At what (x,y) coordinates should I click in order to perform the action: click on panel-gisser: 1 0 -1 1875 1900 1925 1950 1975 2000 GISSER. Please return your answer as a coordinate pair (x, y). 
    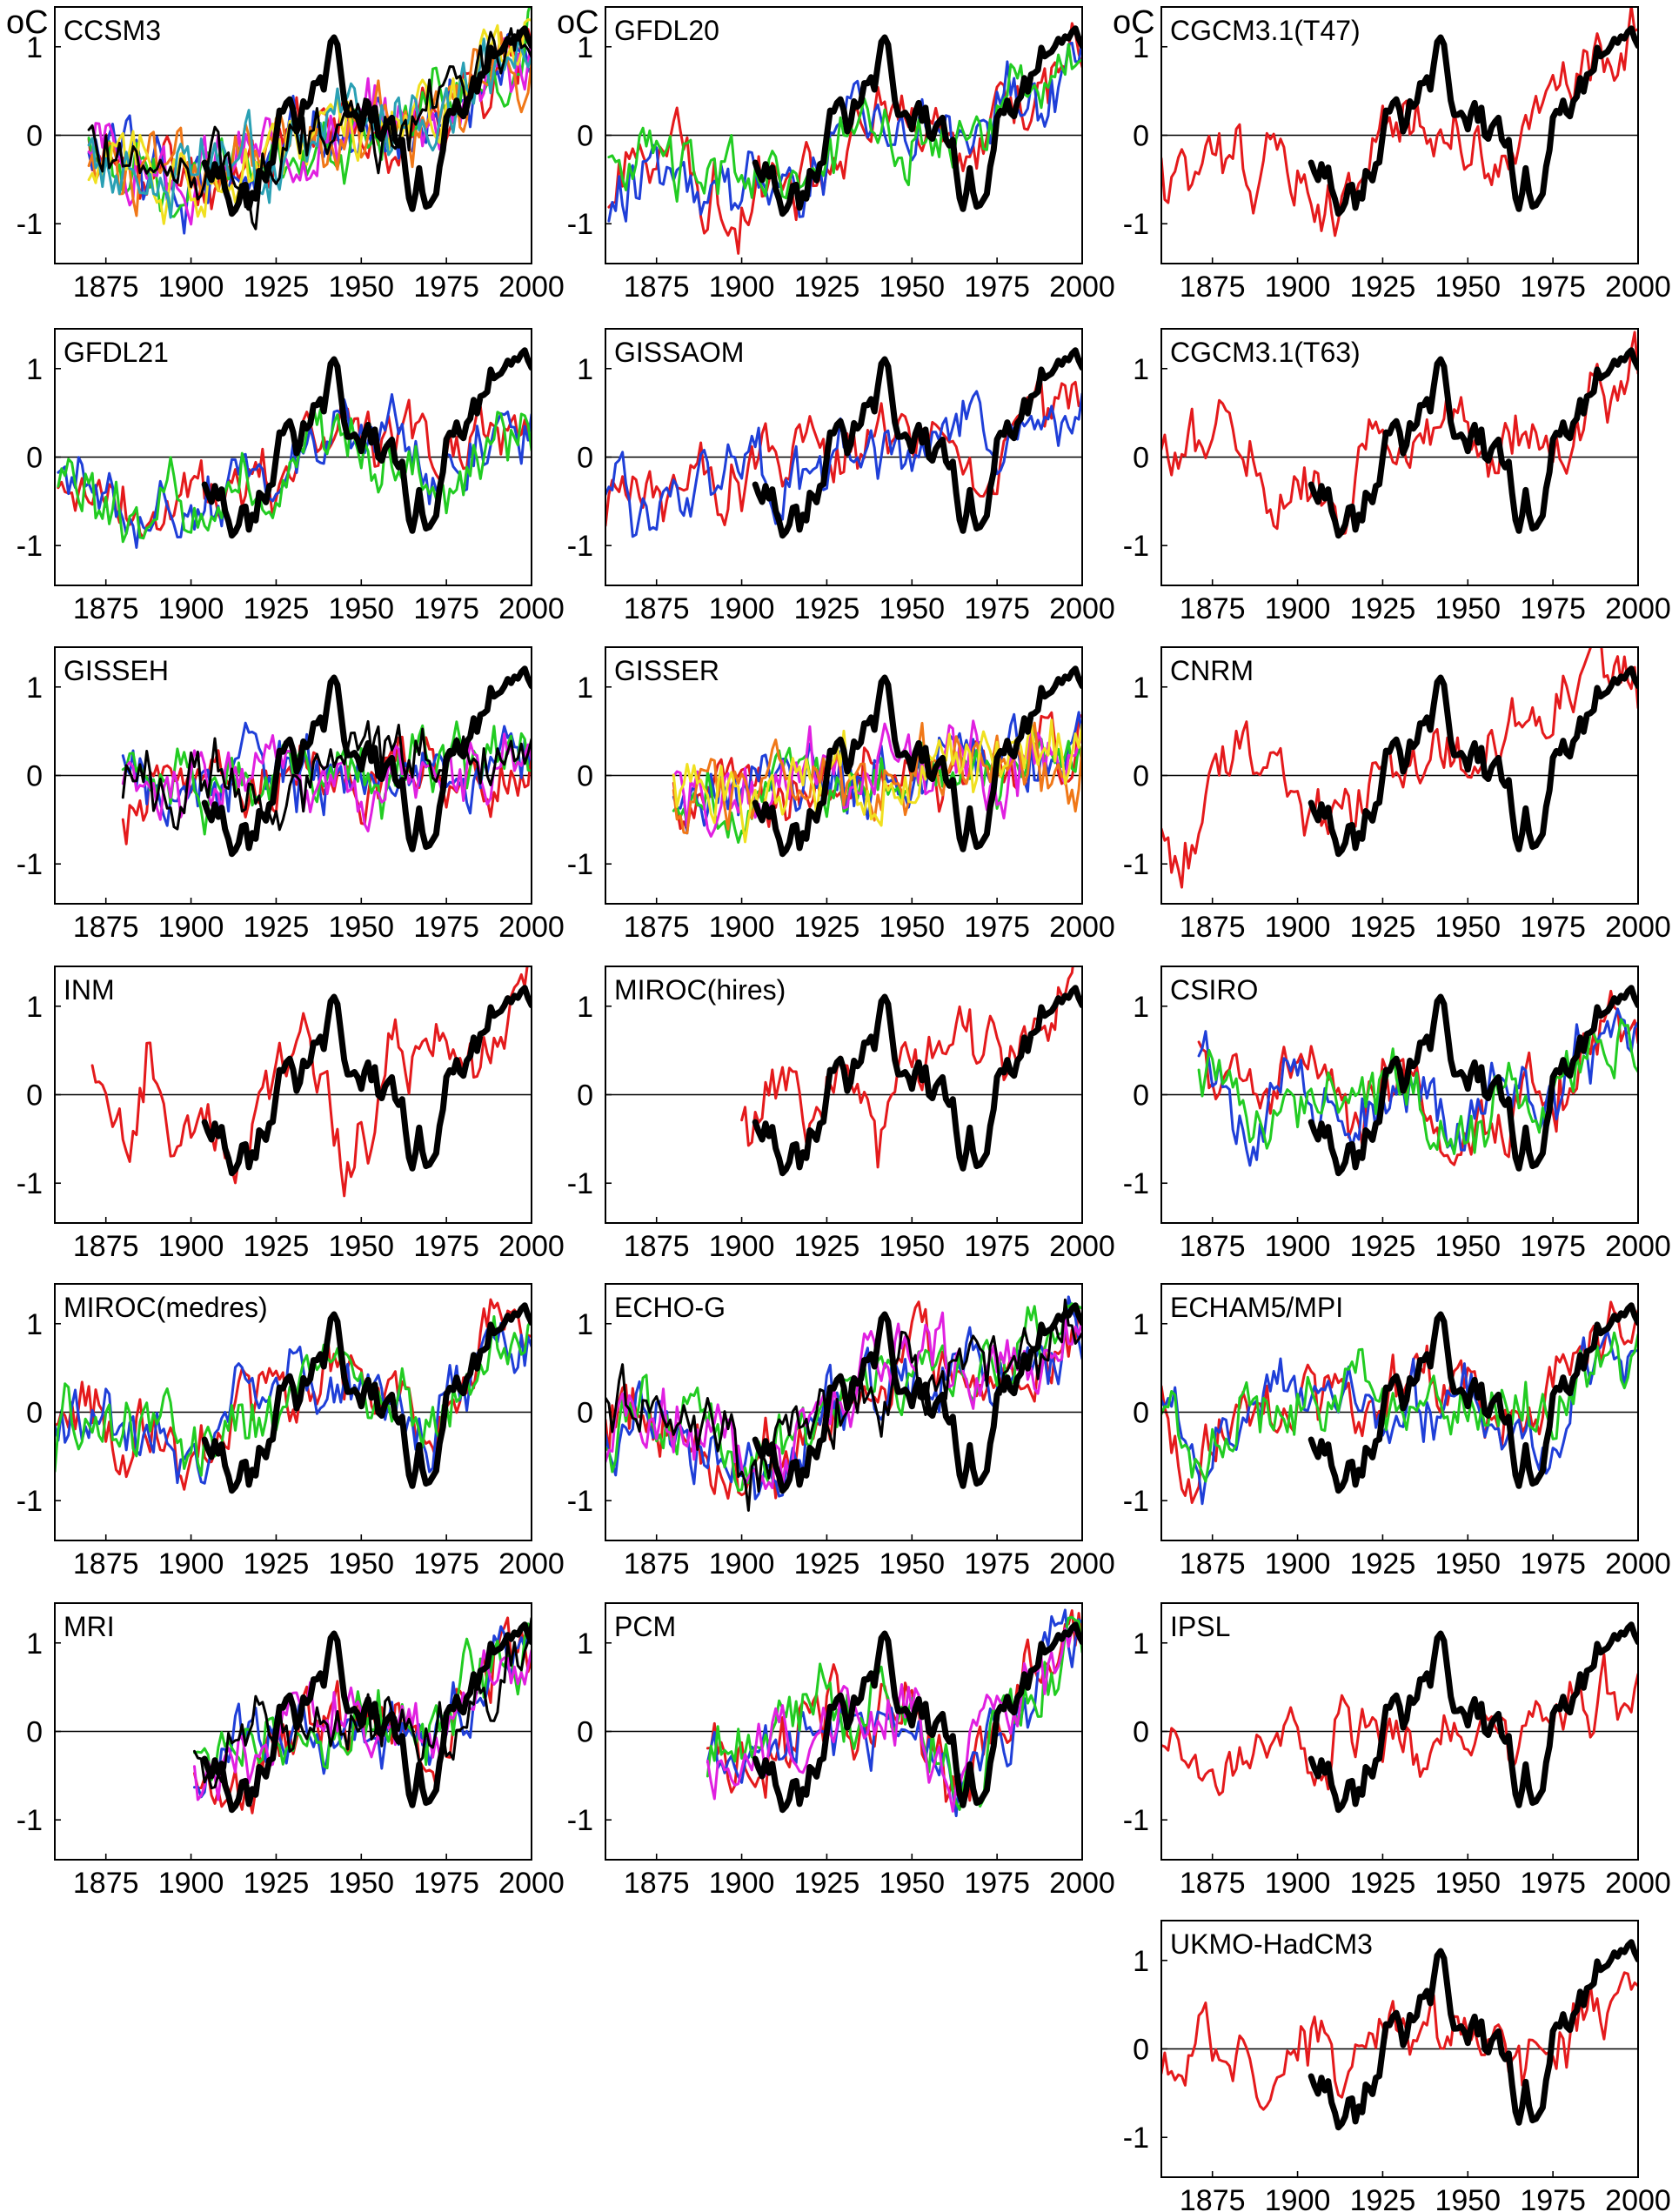
    Looking at the image, I should click on (841, 795).